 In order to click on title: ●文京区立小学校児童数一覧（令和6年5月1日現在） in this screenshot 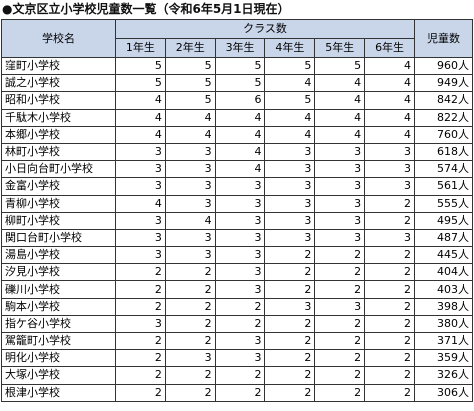, I will do `click(146, 9)`.